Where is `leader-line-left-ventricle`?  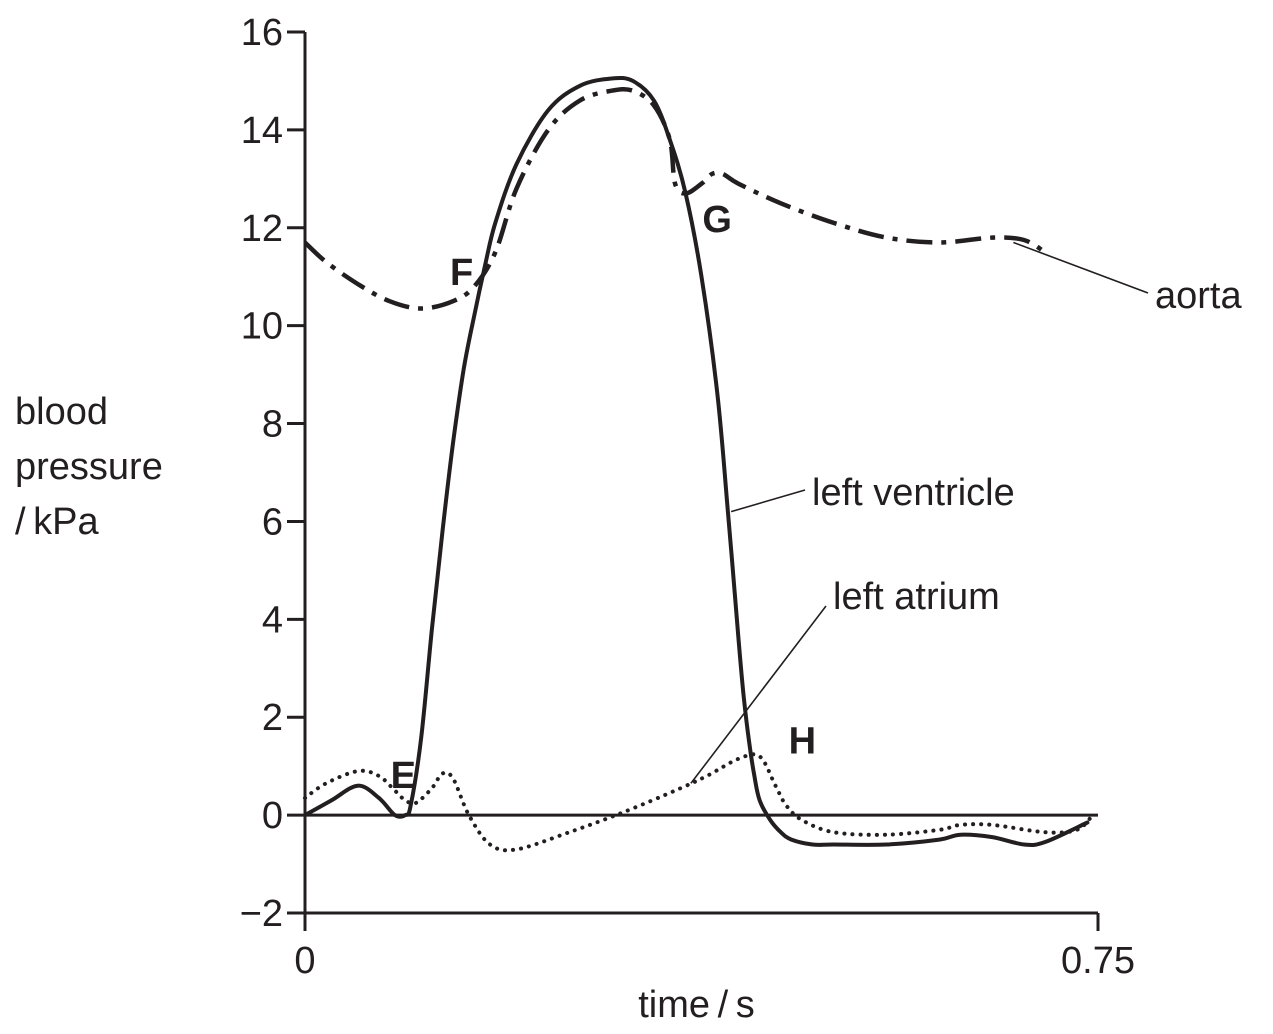 leader-line-left-ventricle is located at coordinates (768, 501).